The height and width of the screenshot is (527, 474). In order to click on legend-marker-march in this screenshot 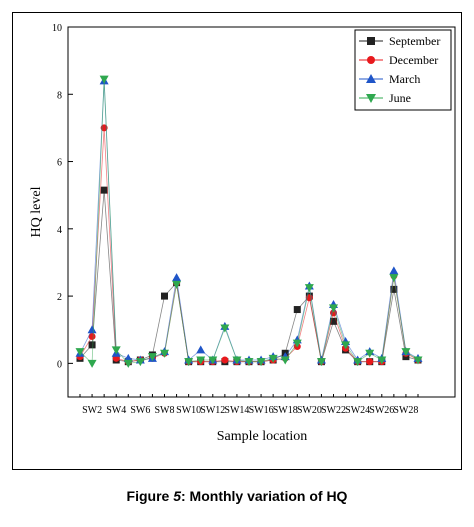, I will do `click(371, 78)`.